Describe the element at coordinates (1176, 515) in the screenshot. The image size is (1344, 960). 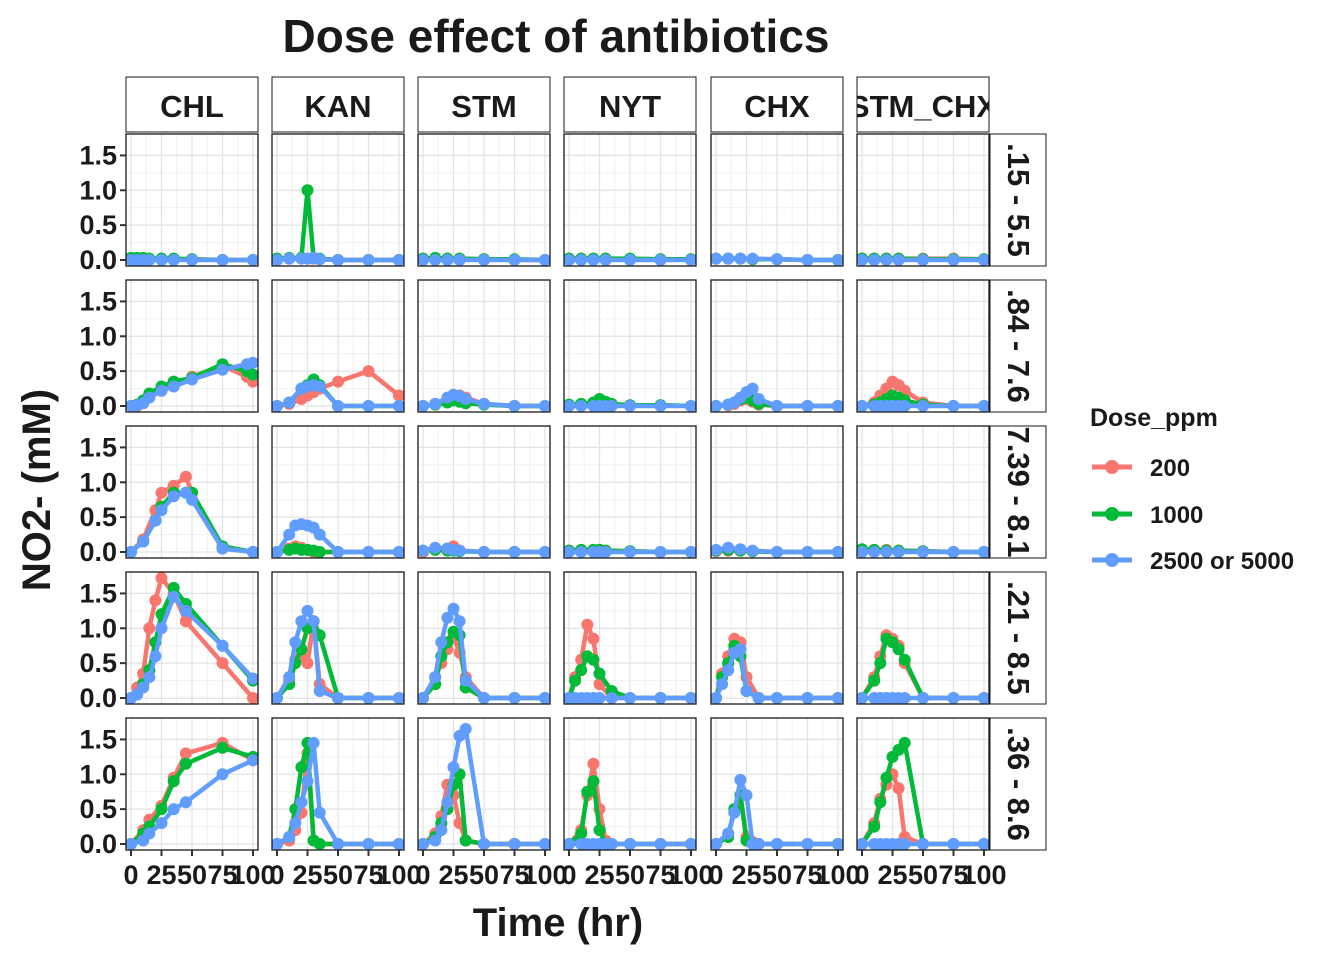
I see `legend-label: 1000` at that location.